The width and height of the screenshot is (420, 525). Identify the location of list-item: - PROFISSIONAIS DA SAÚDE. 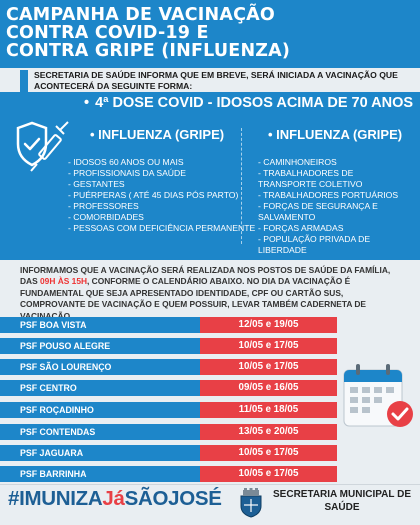
(127, 173).